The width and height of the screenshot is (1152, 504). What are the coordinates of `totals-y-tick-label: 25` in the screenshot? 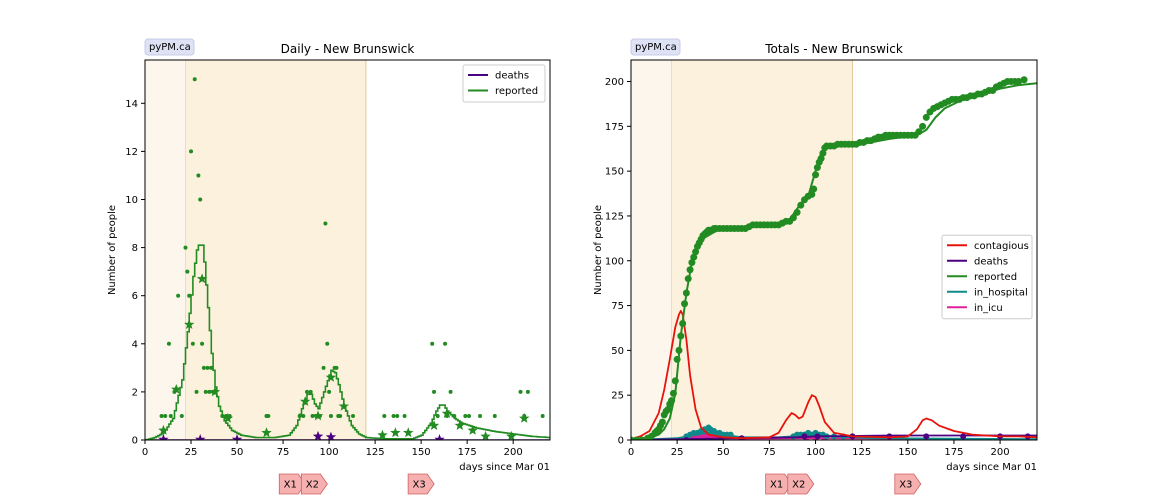 It's located at (617, 396).